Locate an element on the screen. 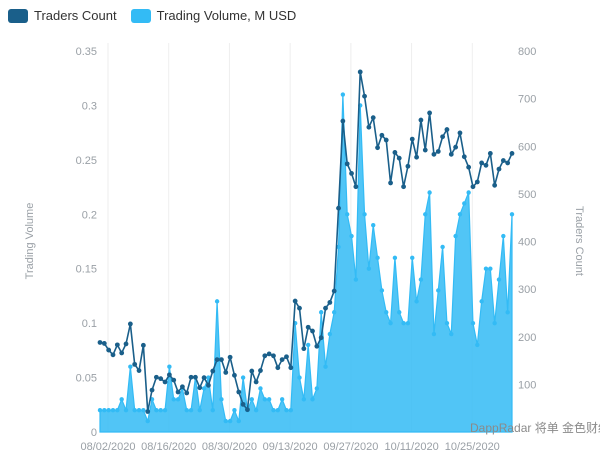  legend-item-traders-count: Traders Count is located at coordinates (62, 15).